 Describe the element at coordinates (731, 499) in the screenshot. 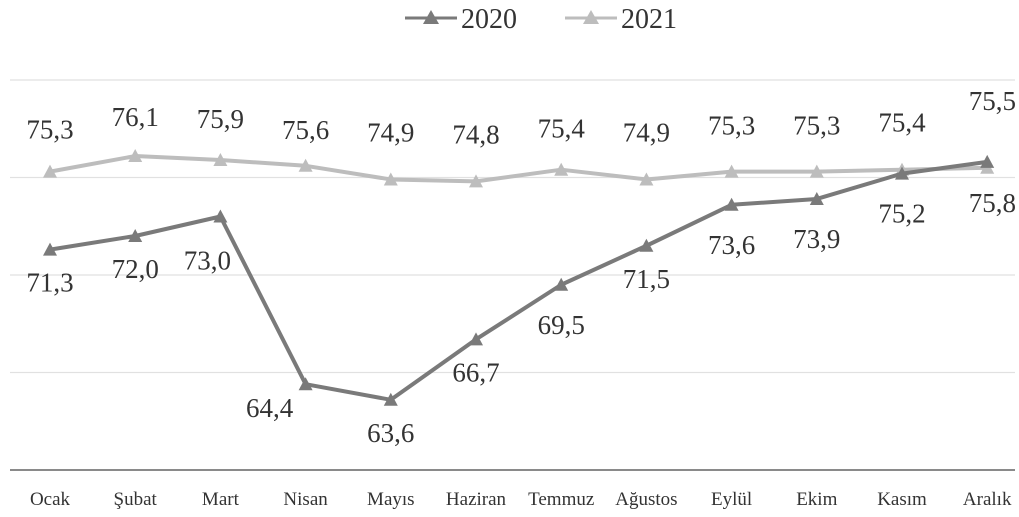

I see `x-tick-label: Eylül` at that location.